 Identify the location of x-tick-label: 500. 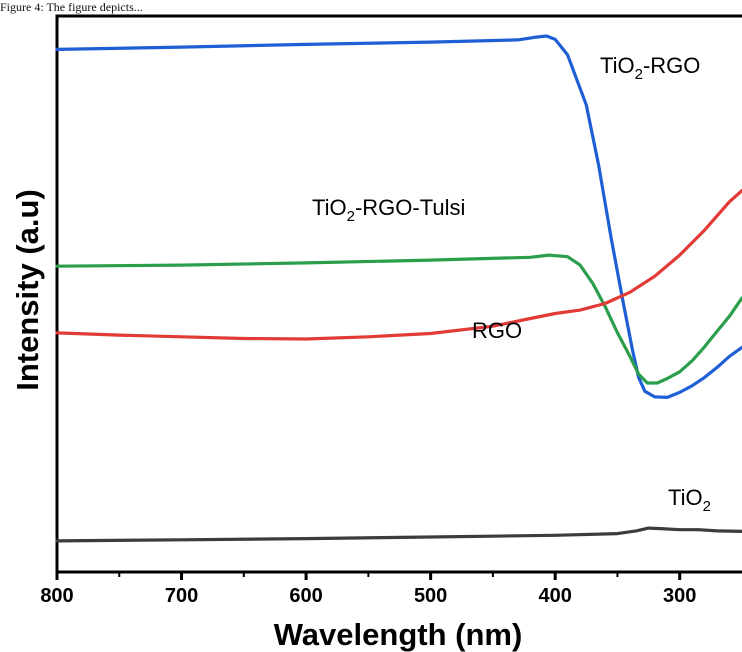
(430, 596).